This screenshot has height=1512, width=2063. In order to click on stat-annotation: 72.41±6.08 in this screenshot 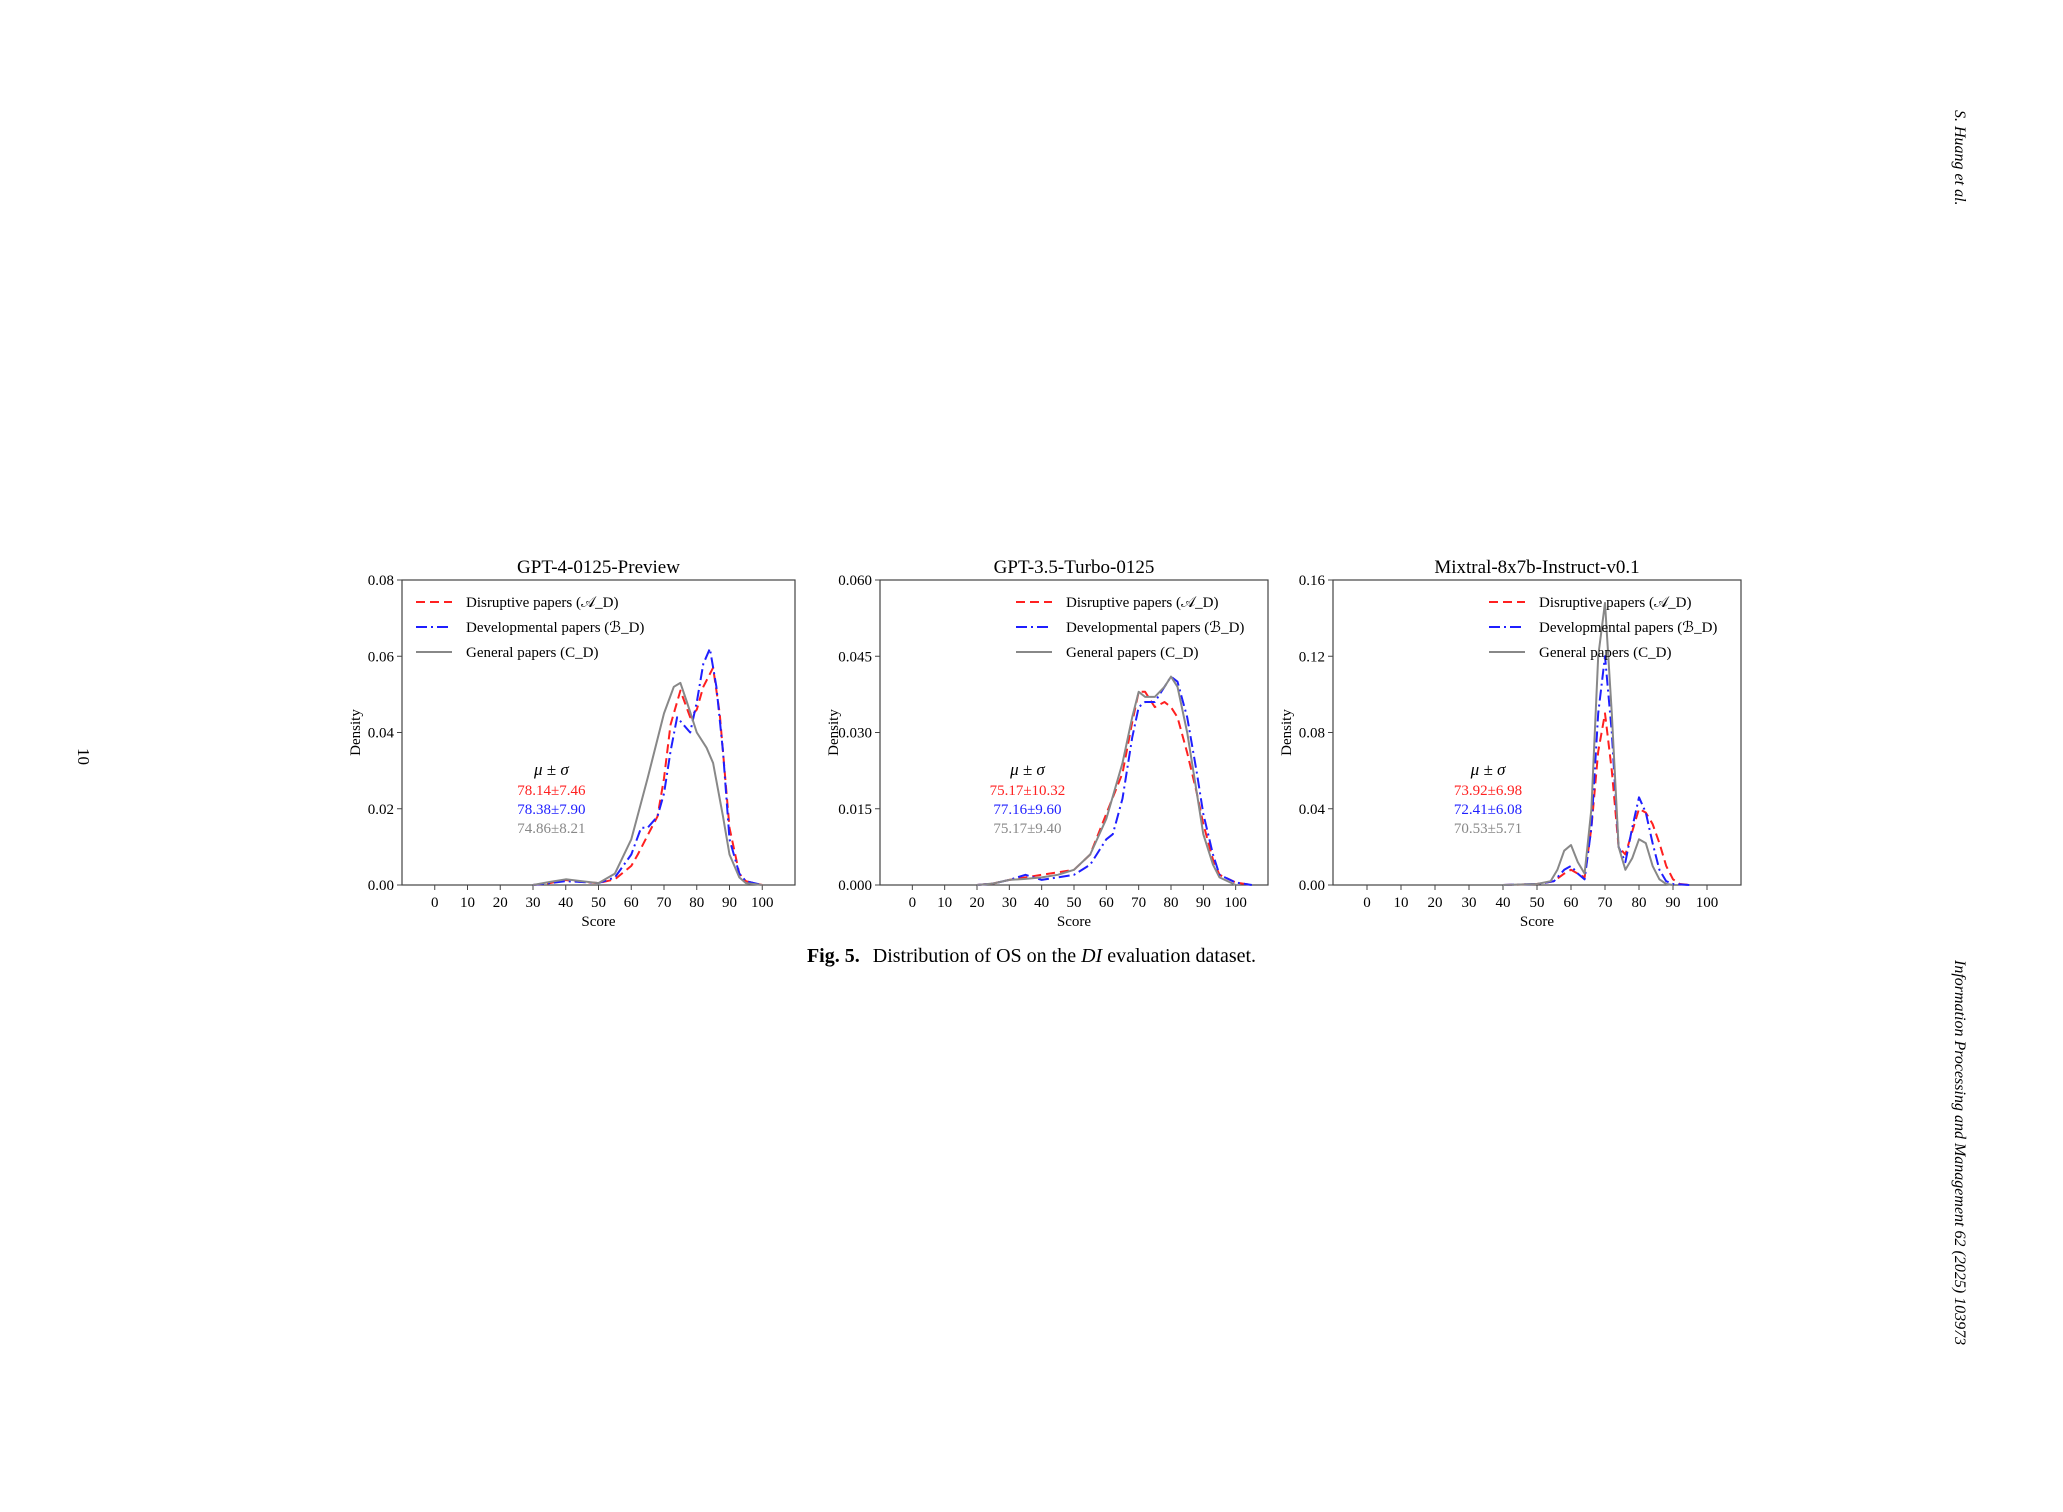, I will do `click(1488, 810)`.